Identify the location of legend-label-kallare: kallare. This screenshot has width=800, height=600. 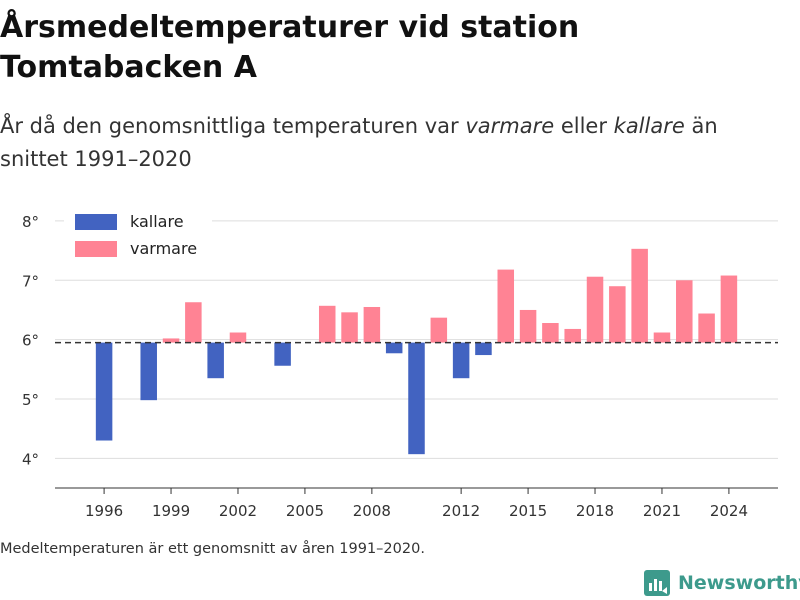
(157, 221).